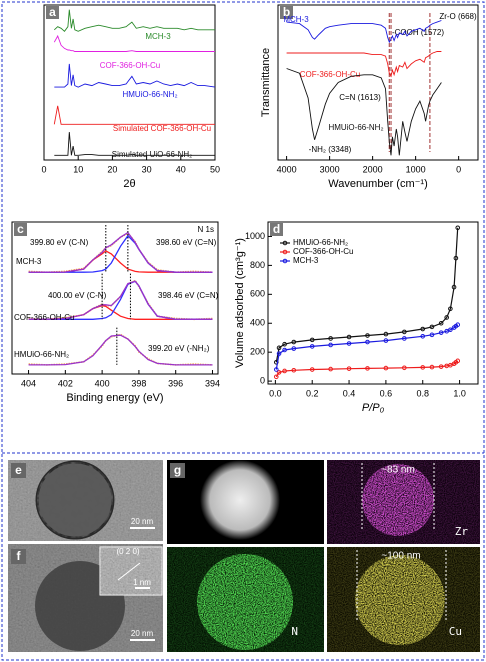  I want to click on x-axis-label: 2θ, so click(129, 184).